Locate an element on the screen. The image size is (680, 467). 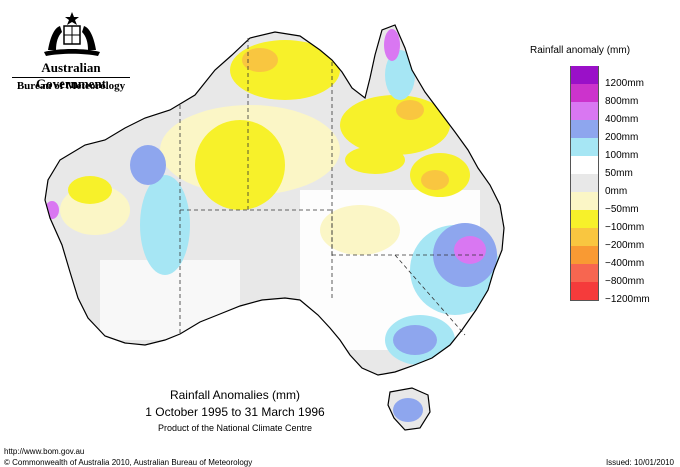
legend-label: −50mm is located at coordinates (622, 209).